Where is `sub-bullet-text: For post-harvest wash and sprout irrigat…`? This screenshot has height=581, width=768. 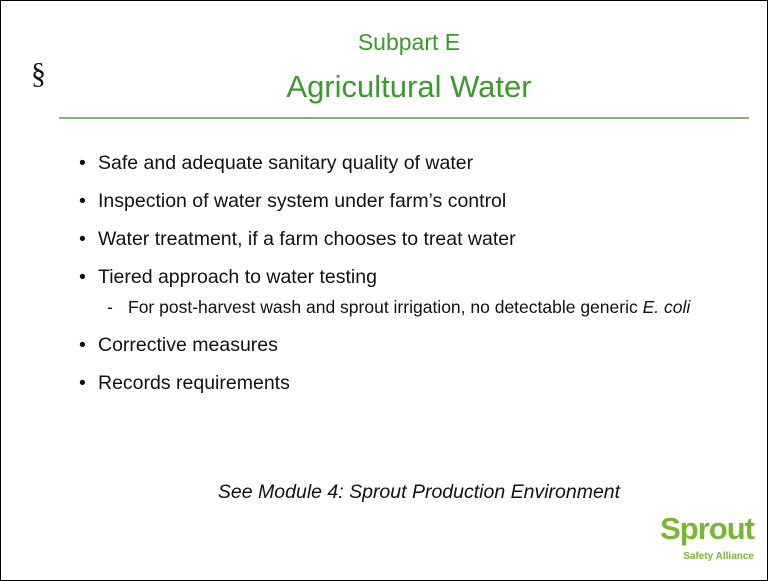 sub-bullet-text: For post-harvest wash and sprout irrigat… is located at coordinates (383, 307).